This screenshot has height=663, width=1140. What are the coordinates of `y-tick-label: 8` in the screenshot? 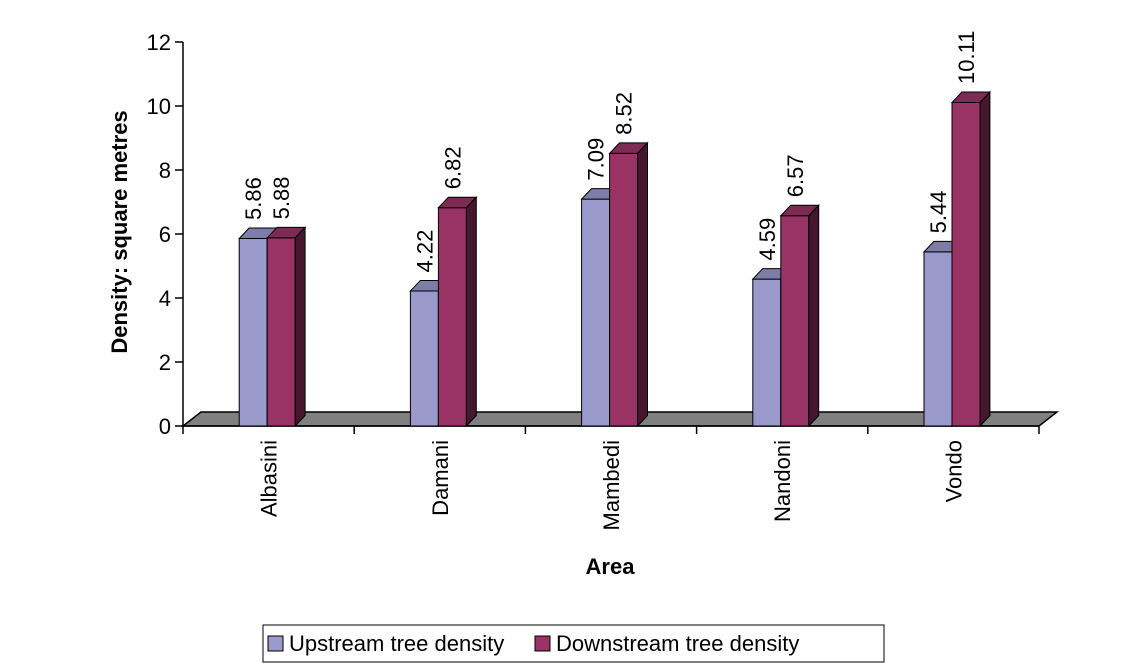 It's located at (165, 170).